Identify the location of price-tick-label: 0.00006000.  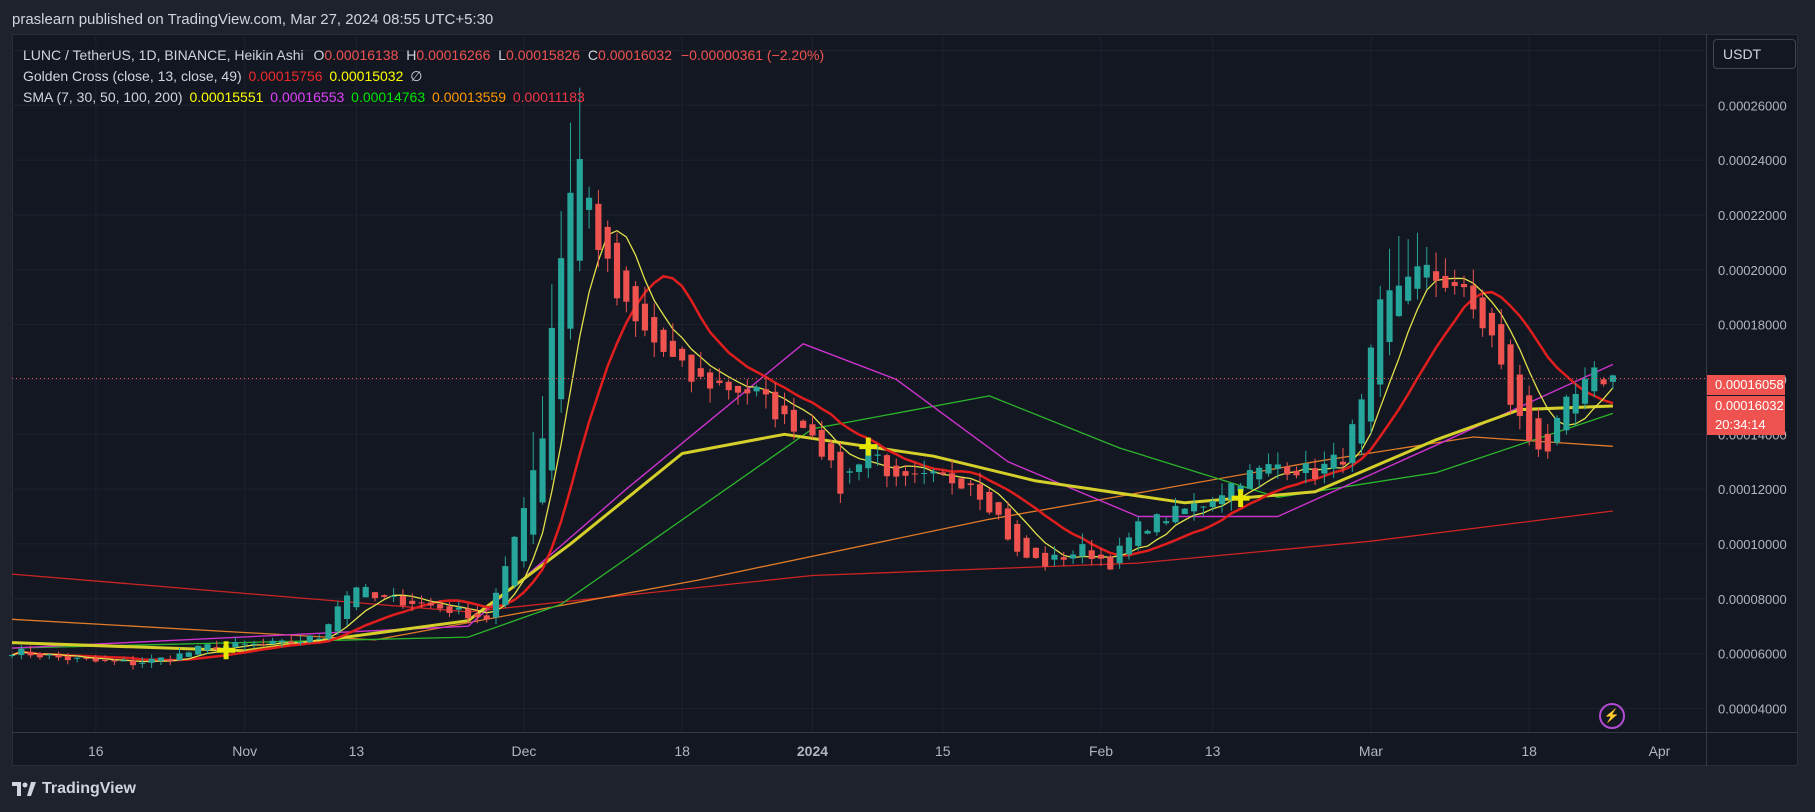
(1752, 654).